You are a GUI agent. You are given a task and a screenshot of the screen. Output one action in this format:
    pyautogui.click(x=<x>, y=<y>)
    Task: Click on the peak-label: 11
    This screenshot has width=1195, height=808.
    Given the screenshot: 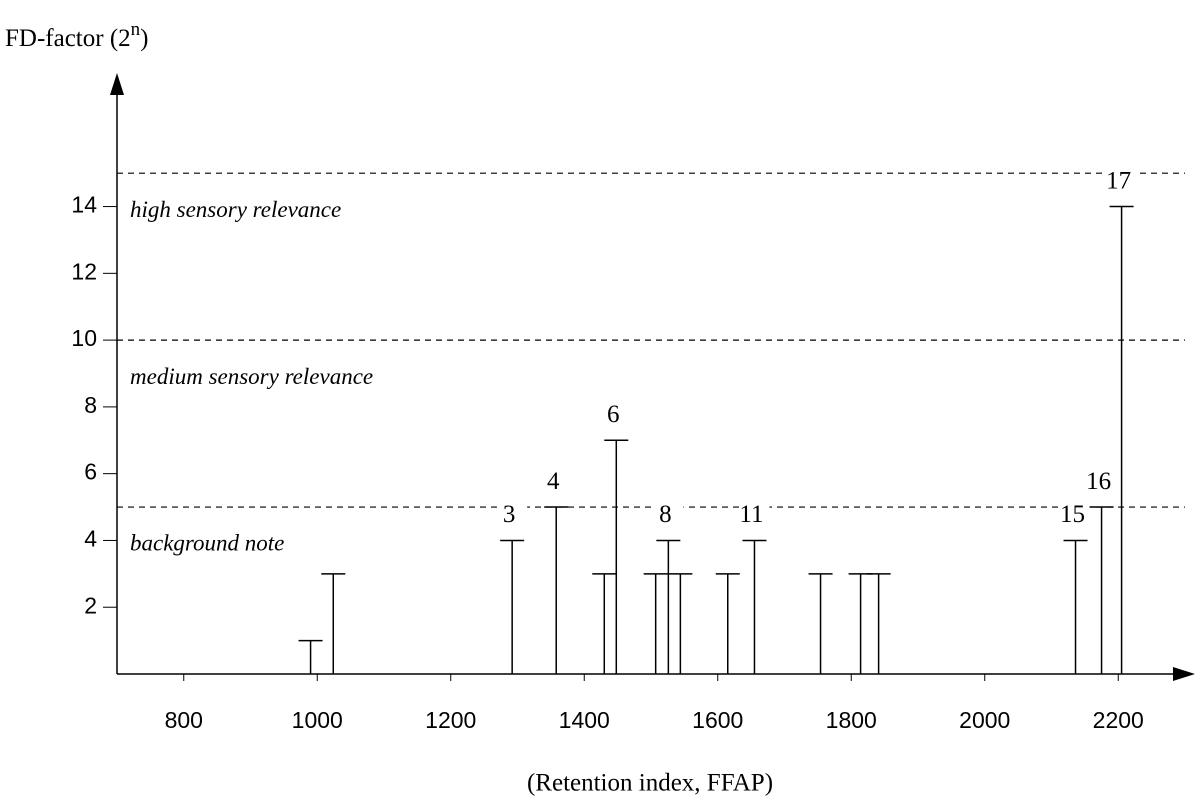 What is the action you would take?
    pyautogui.click(x=751, y=514)
    